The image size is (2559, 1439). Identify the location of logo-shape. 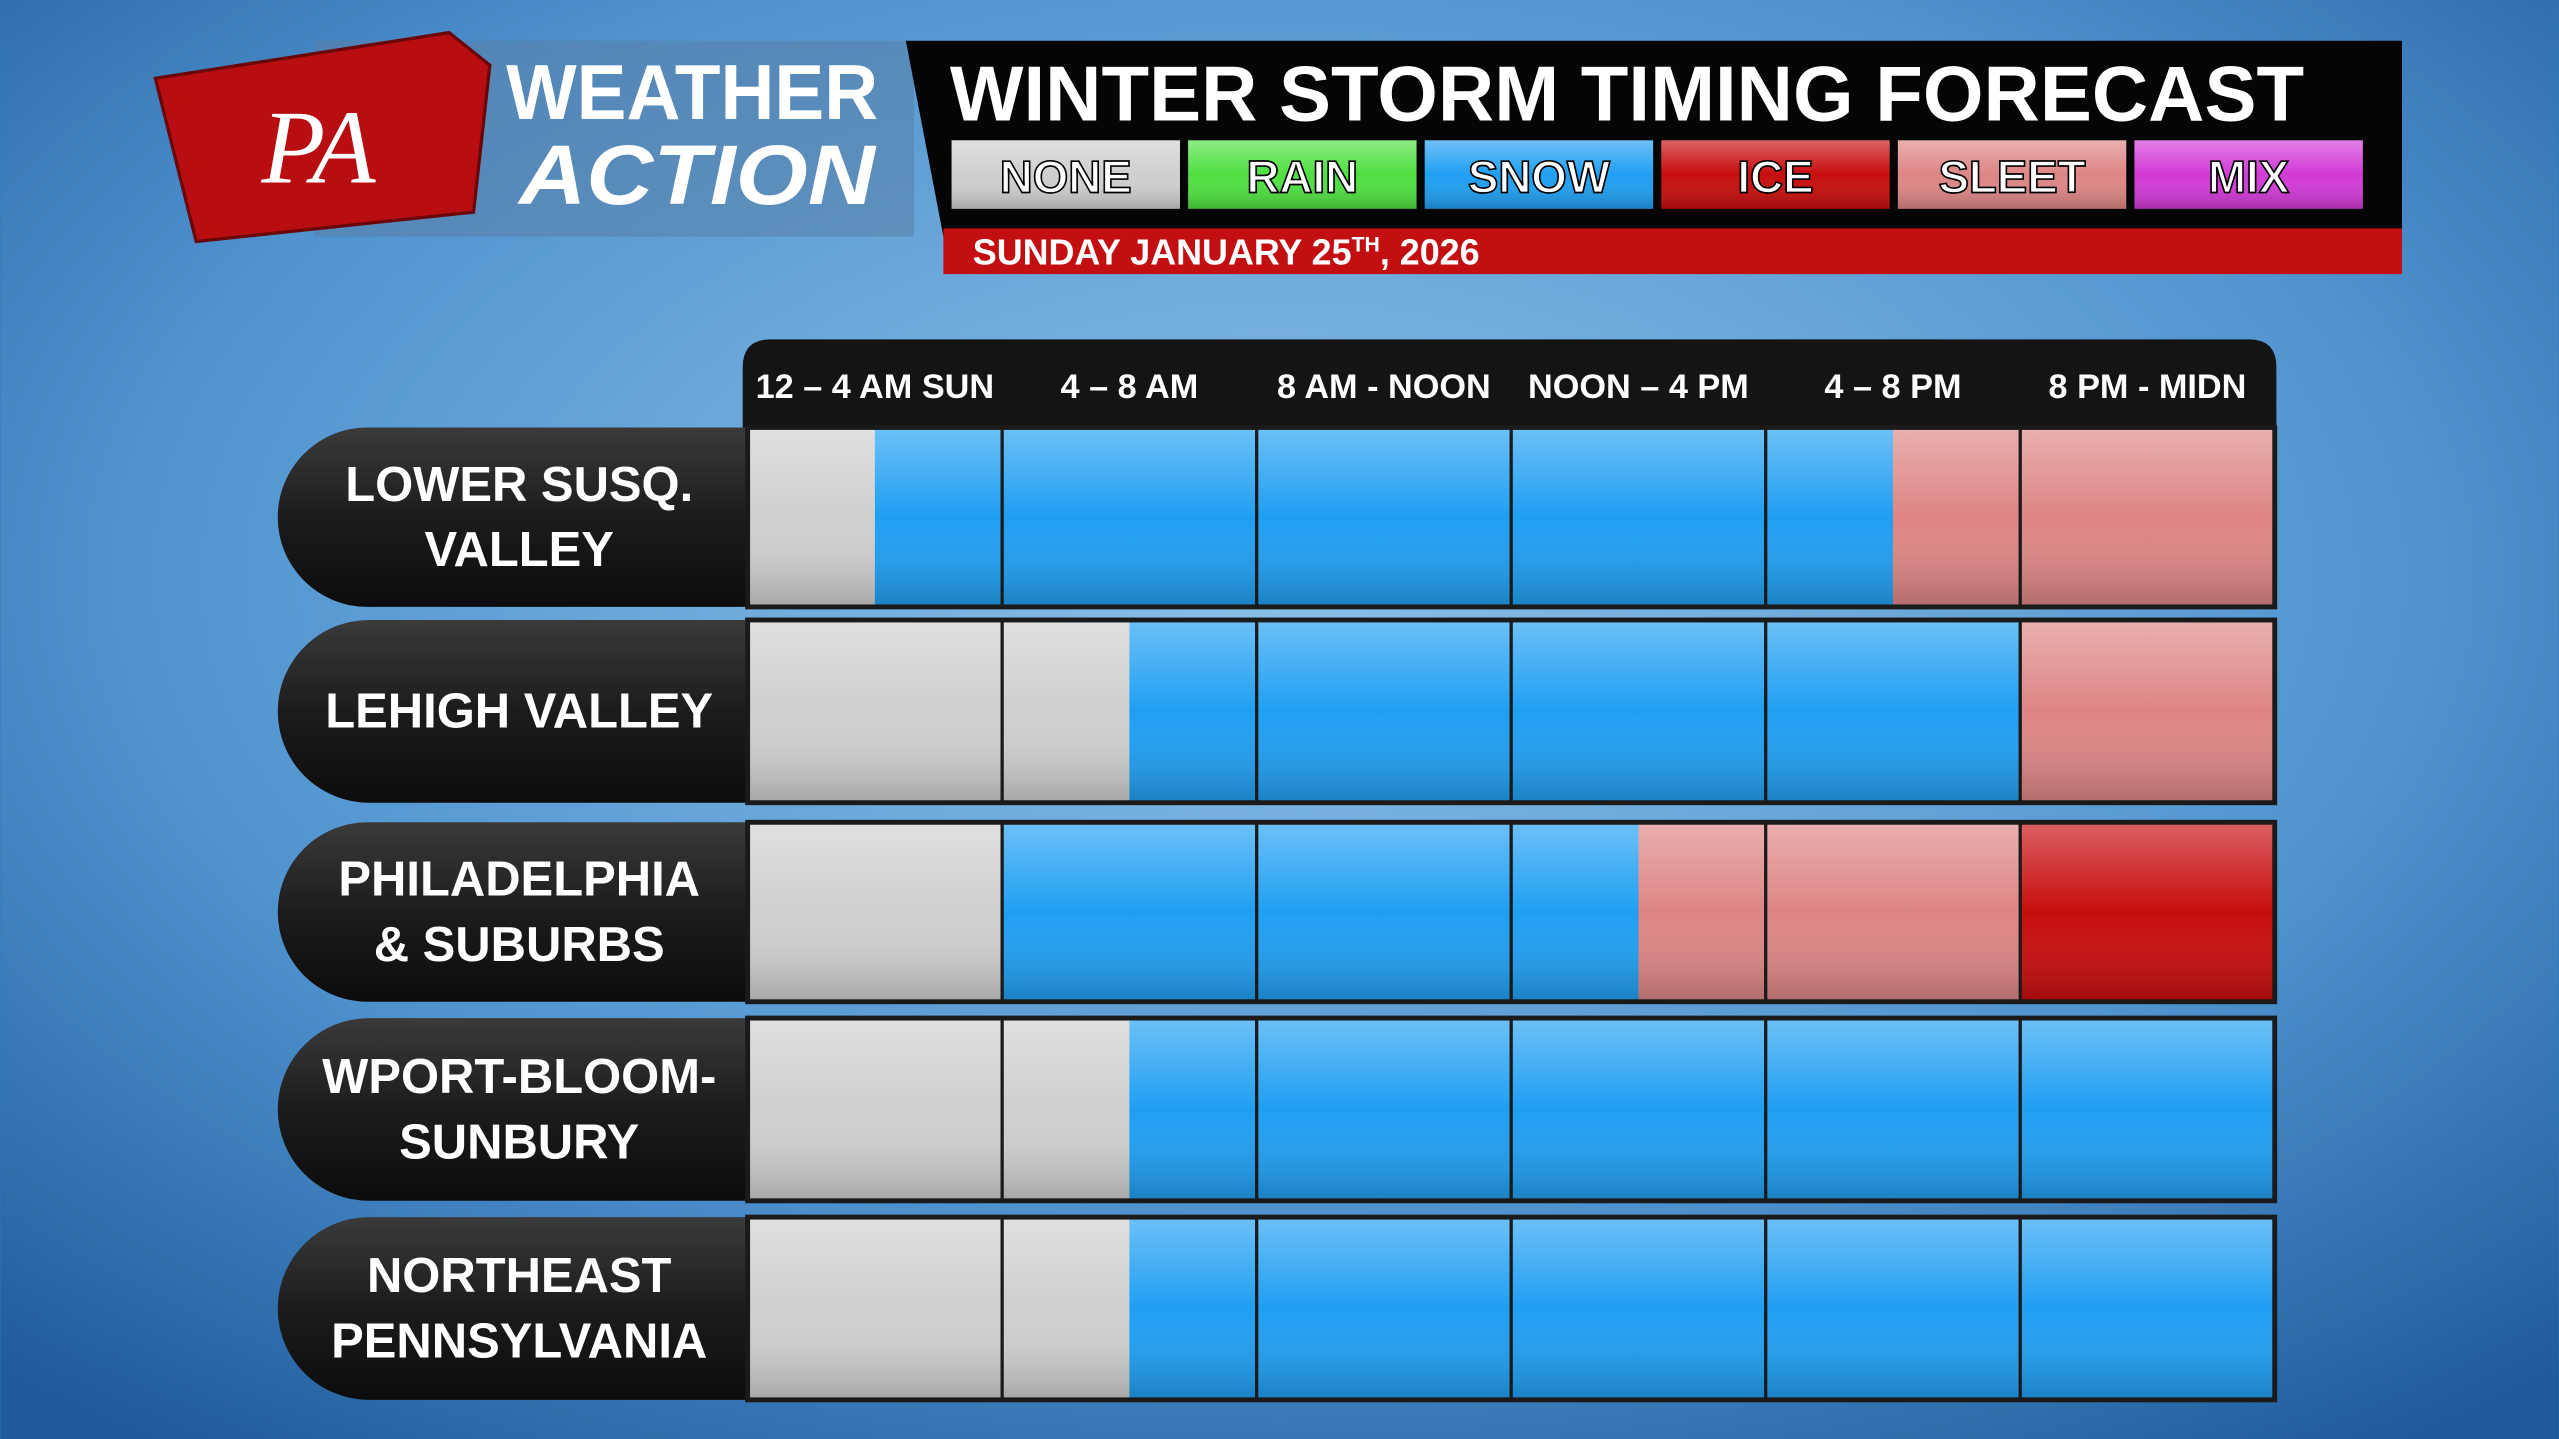
(322, 137).